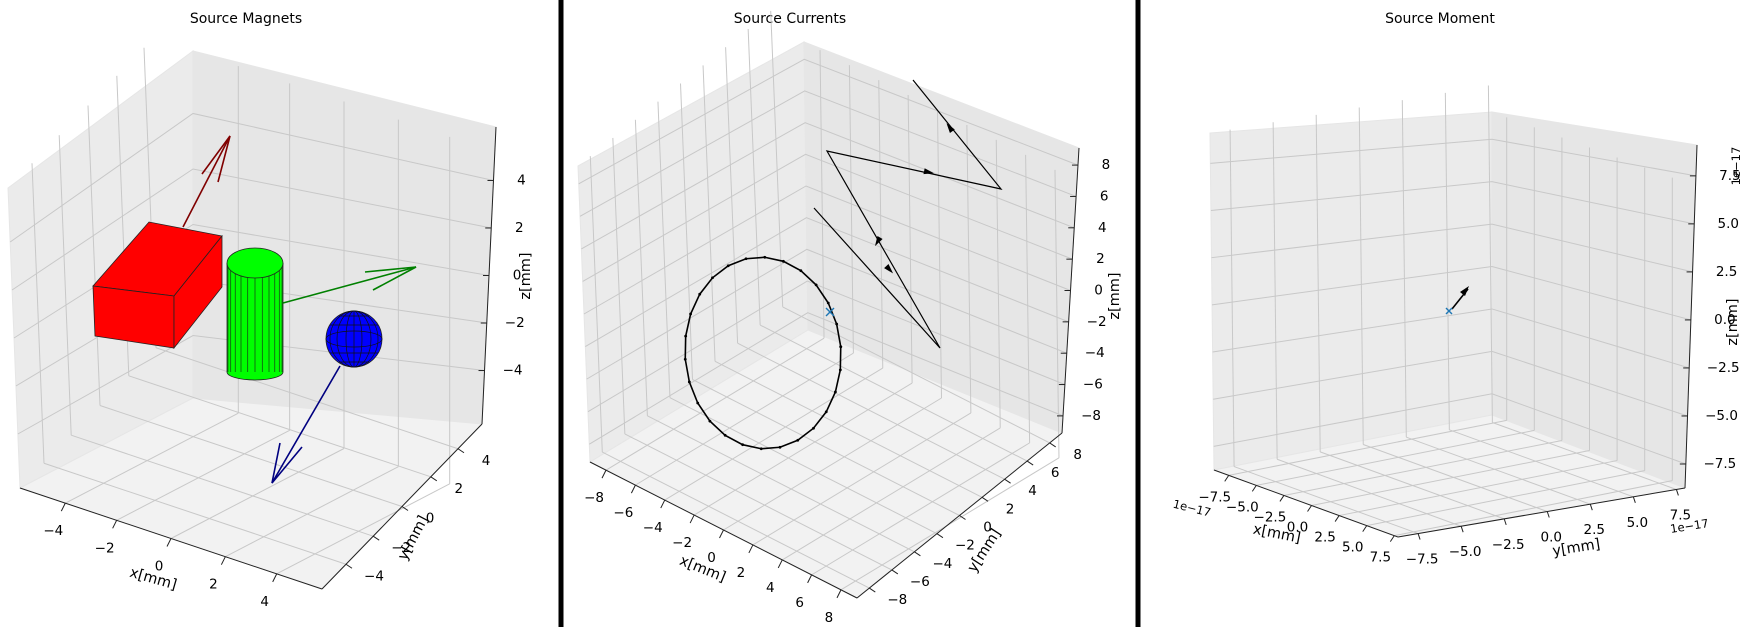  What do you see at coordinates (1508, 545) in the screenshot?
I see `y-tick-label: −2.5` at bounding box center [1508, 545].